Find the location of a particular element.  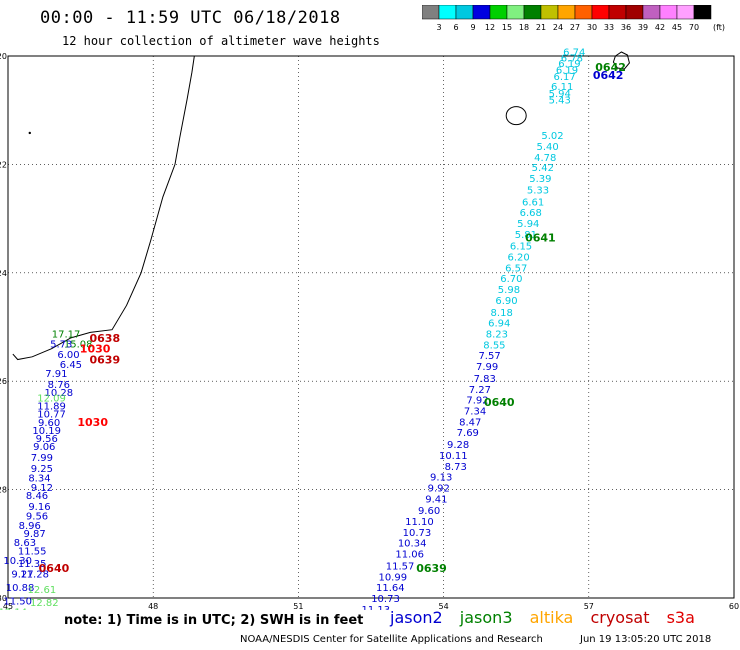

colorbar-label: 45 is located at coordinates (677, 27).